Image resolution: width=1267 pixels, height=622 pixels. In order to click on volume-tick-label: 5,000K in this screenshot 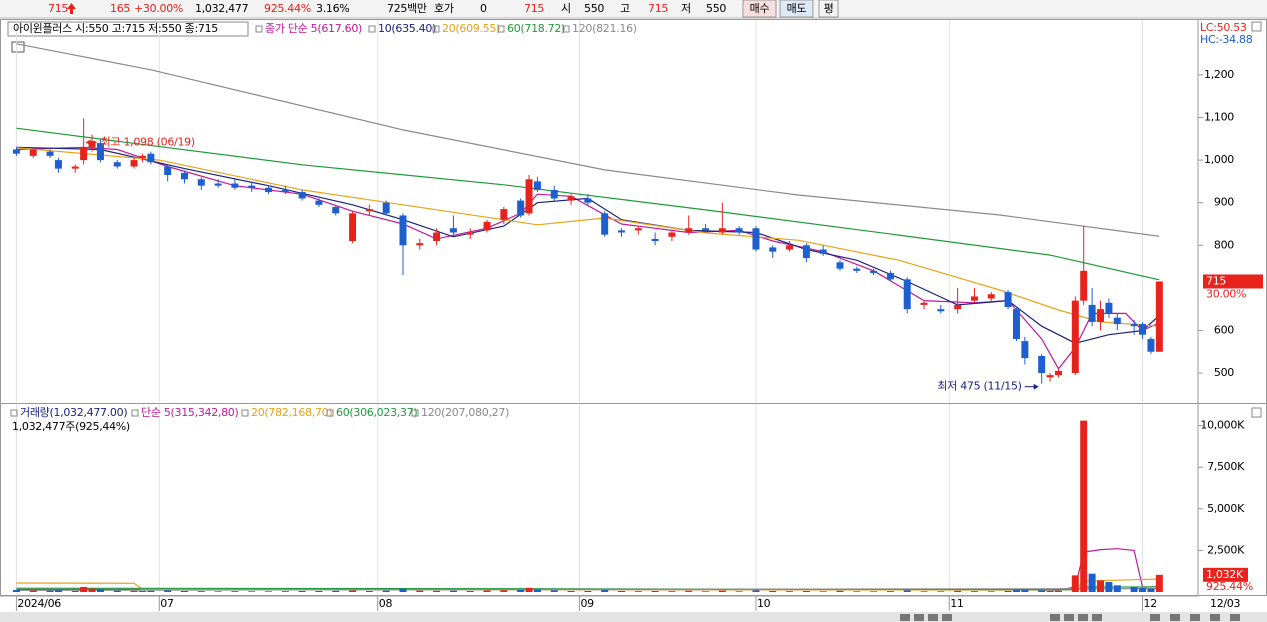, I will do `click(1226, 508)`.